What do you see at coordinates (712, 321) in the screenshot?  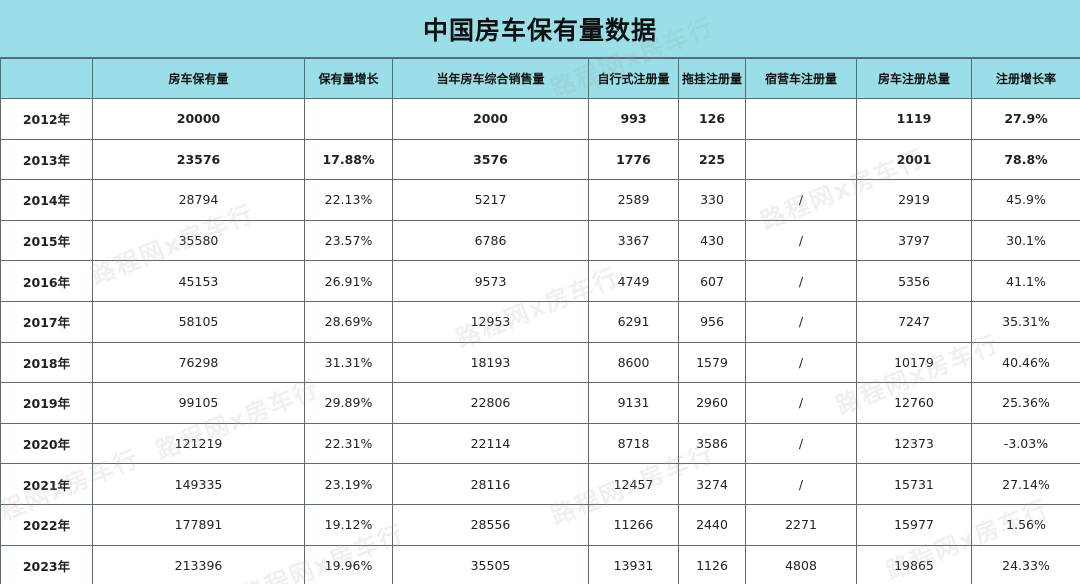 I see `cell-trailer-registrations: 956` at bounding box center [712, 321].